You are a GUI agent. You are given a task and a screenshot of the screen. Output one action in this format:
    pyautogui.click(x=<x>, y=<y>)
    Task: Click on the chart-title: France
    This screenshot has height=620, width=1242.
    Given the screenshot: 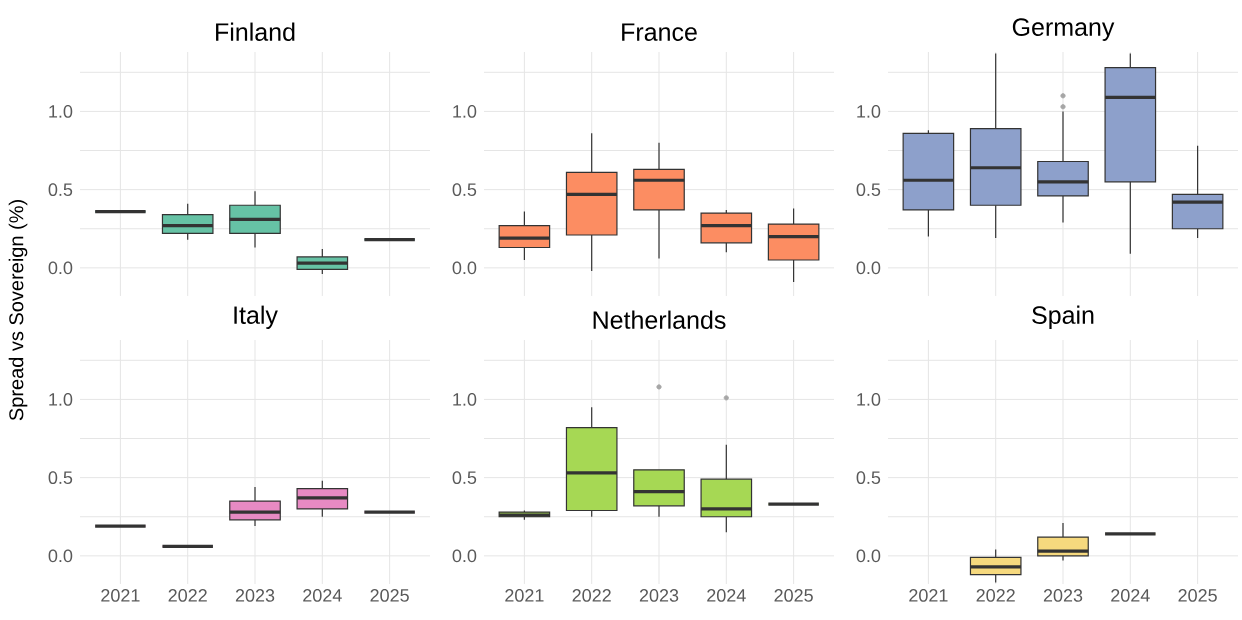 What is the action you would take?
    pyautogui.click(x=659, y=32)
    